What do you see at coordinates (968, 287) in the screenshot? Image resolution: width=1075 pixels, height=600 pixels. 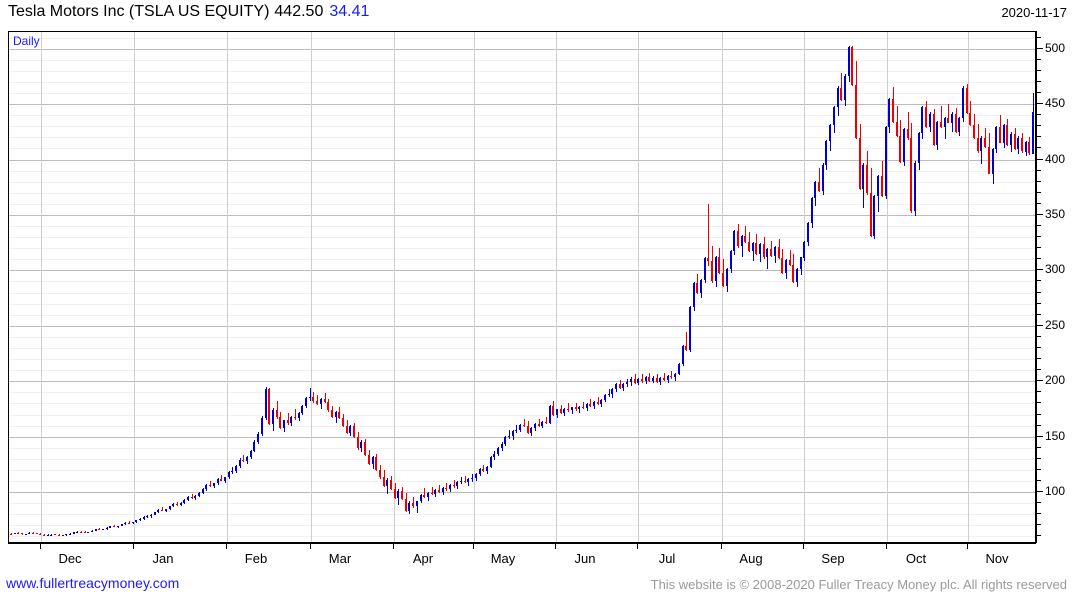 I see `gridline-vertical` at bounding box center [968, 287].